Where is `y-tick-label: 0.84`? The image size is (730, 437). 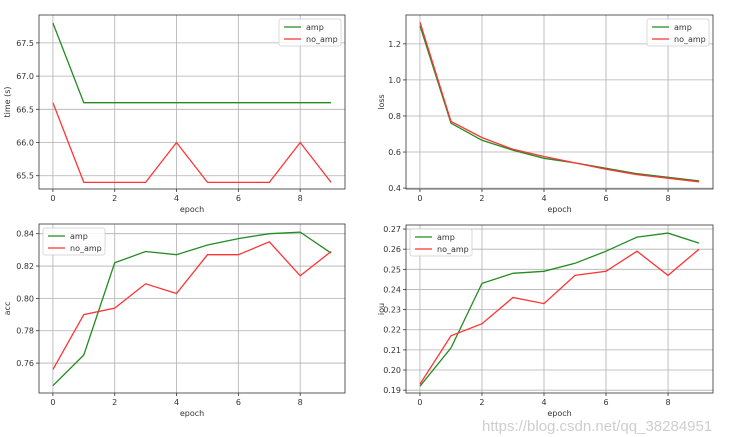
y-tick-label: 0.84 is located at coordinates (25, 234).